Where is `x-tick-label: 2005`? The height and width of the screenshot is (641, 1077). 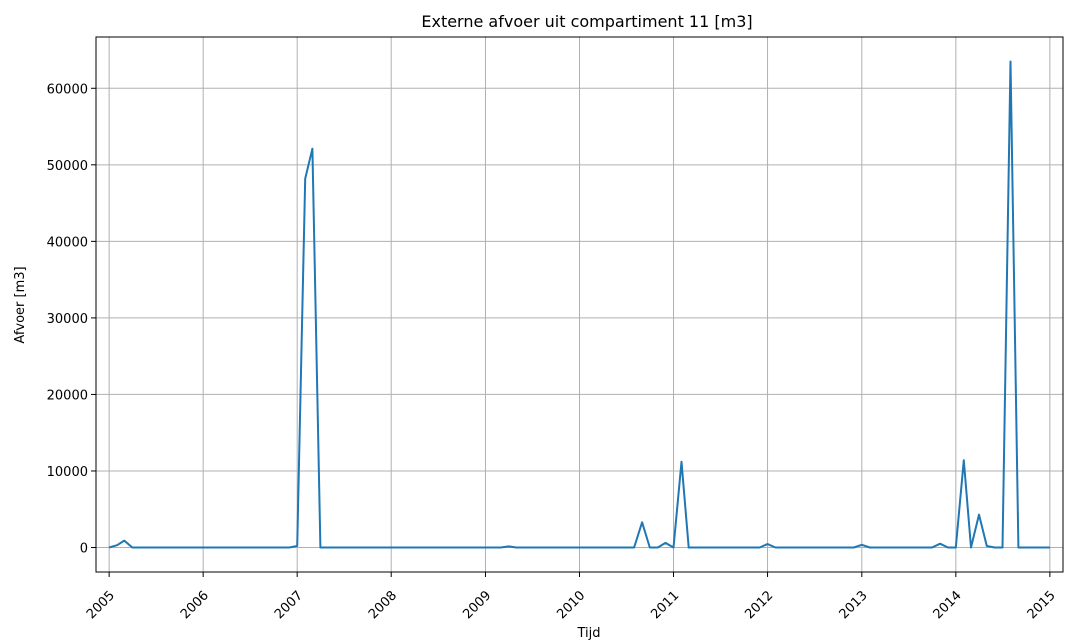
x-tick-label: 2005 is located at coordinates (101, 605).